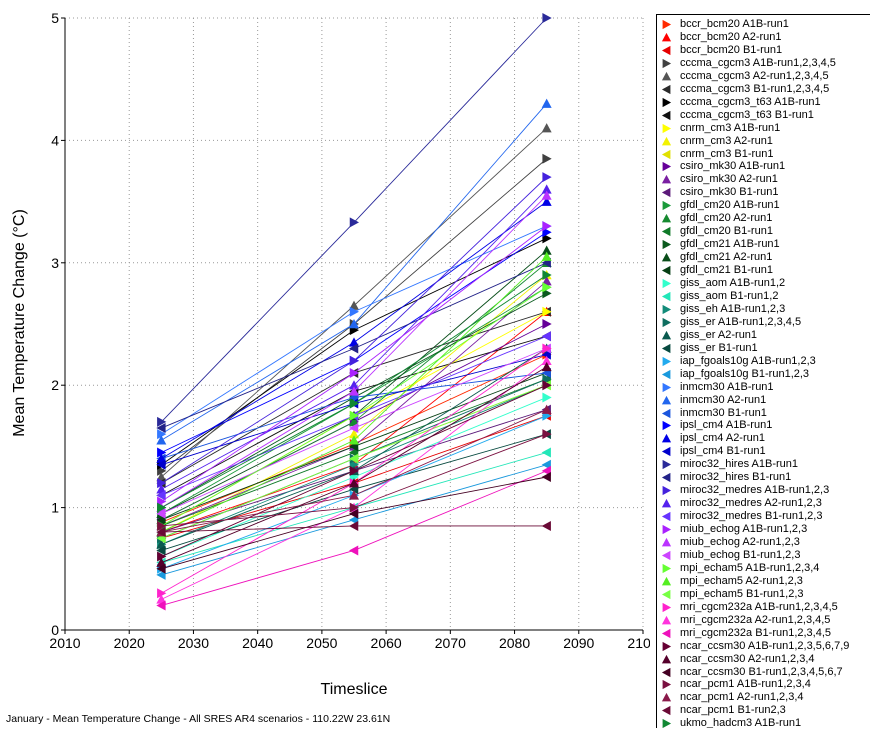 This screenshot has width=871, height=729. Describe the element at coordinates (726, 140) in the screenshot. I see `legend-label: cnrm_cm3 A2-run1` at that location.